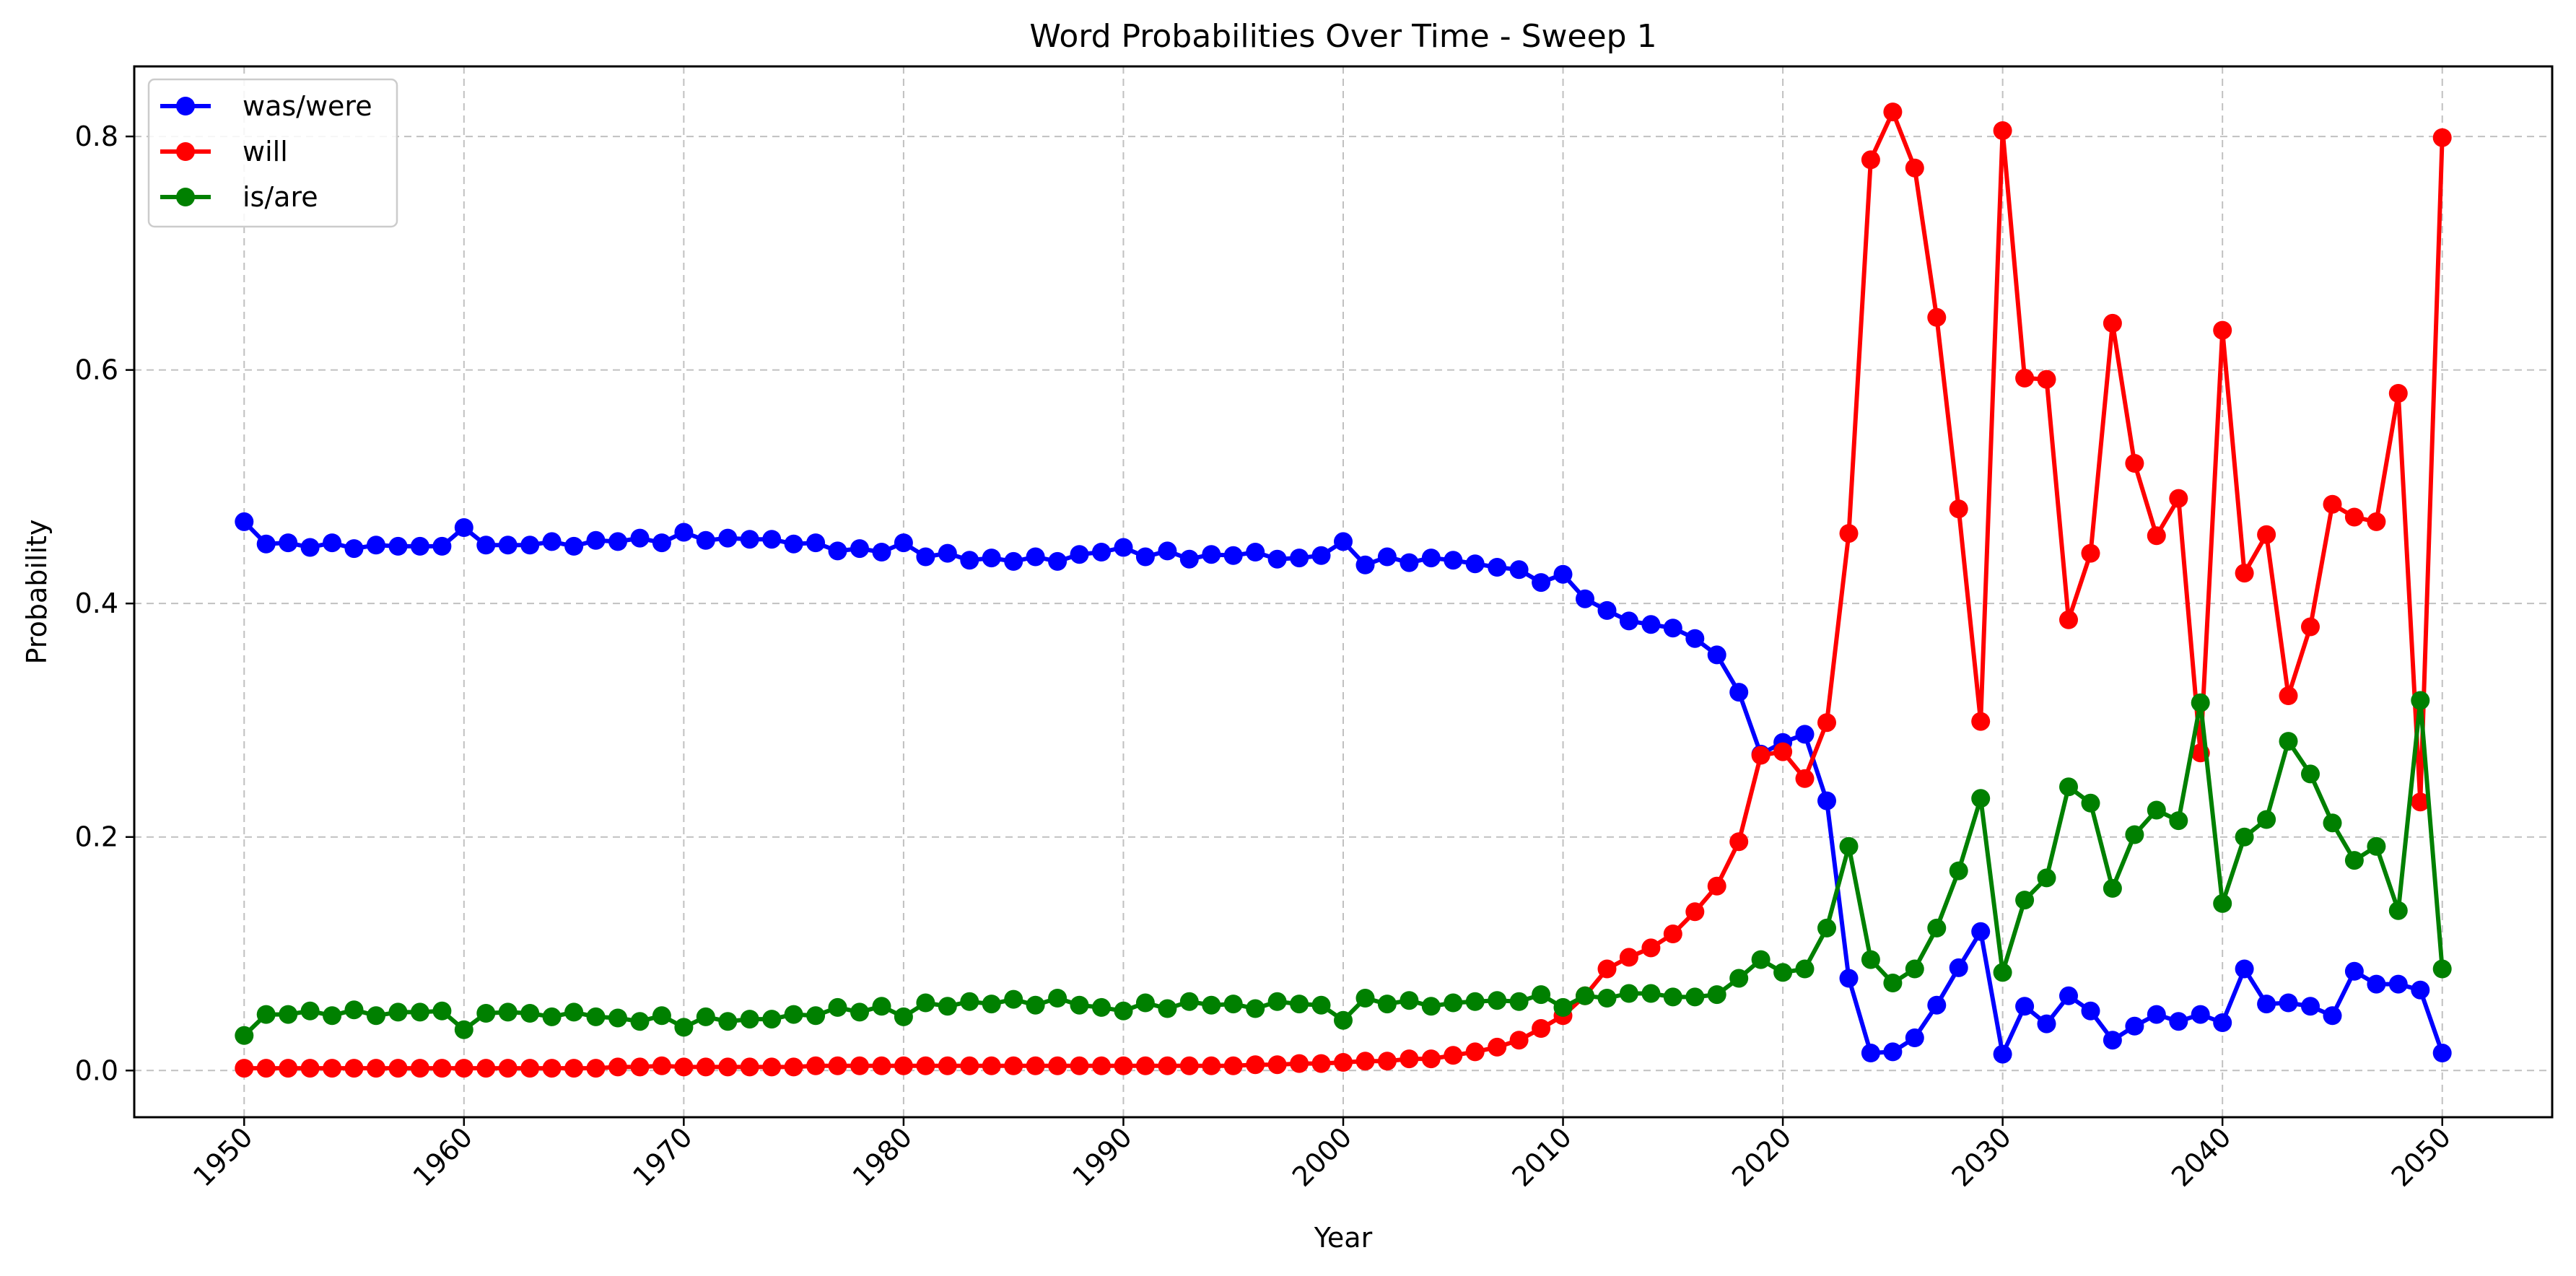 The image size is (2576, 1276). What do you see at coordinates (265, 151) in the screenshot?
I see `legend-label: will` at bounding box center [265, 151].